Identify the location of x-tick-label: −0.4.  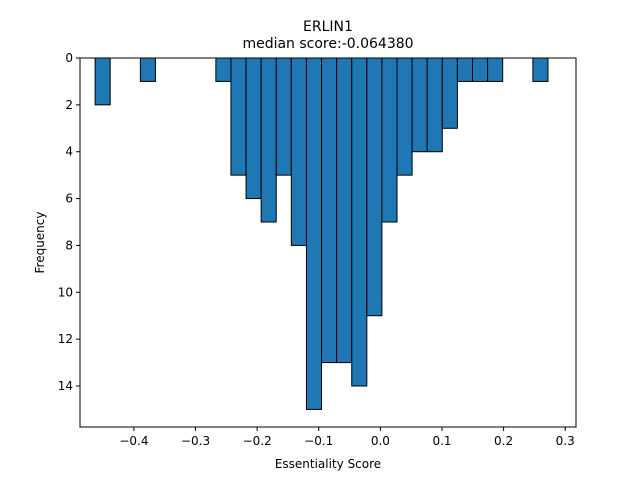
(133, 441).